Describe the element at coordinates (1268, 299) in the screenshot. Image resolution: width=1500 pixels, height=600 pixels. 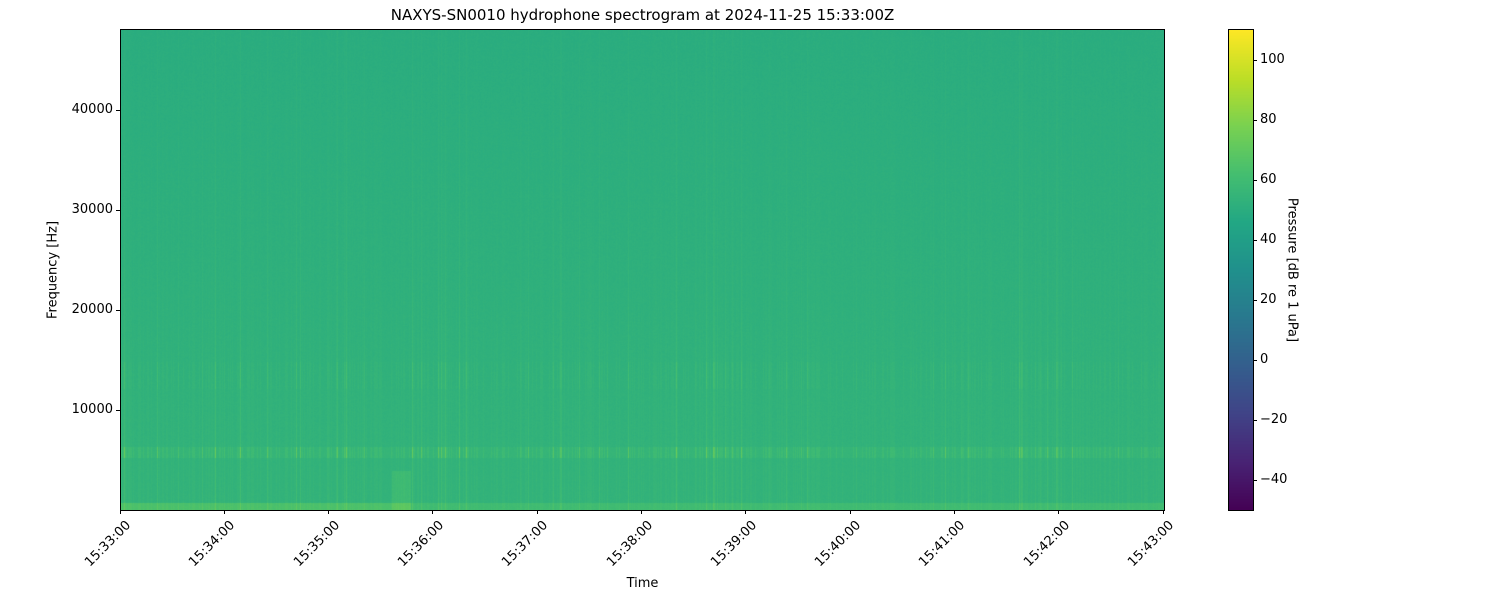
I see `colorbar-tick-label: 20` at that location.